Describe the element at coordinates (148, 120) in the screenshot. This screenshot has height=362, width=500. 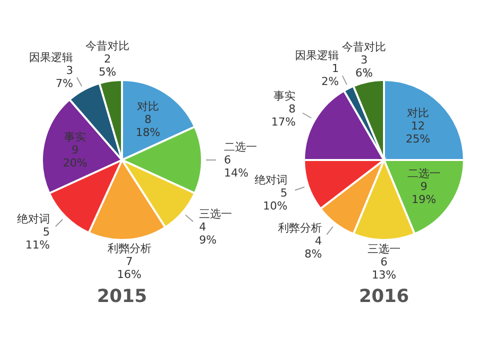
I see `data-label: 对比 8 18%` at that location.